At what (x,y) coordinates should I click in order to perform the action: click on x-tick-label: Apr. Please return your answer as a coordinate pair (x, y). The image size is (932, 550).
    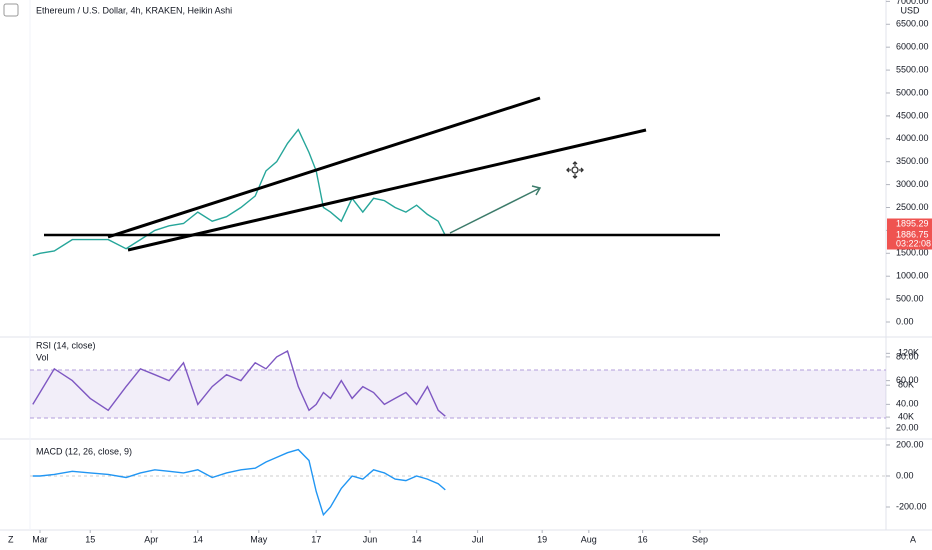
    Looking at the image, I should click on (151, 539).